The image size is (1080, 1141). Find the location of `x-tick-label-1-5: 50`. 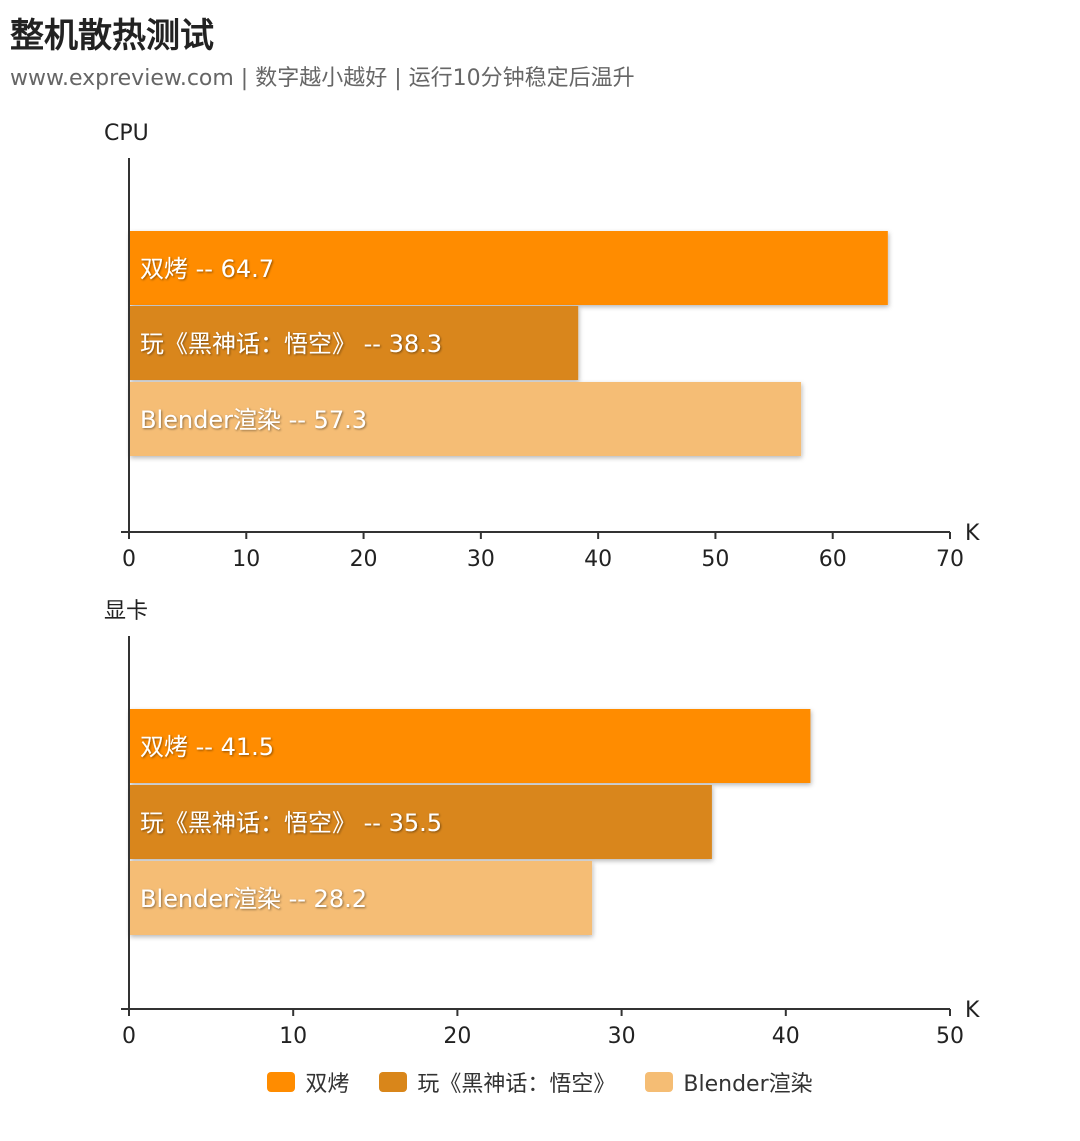

x-tick-label-1-5: 50 is located at coordinates (950, 1036).